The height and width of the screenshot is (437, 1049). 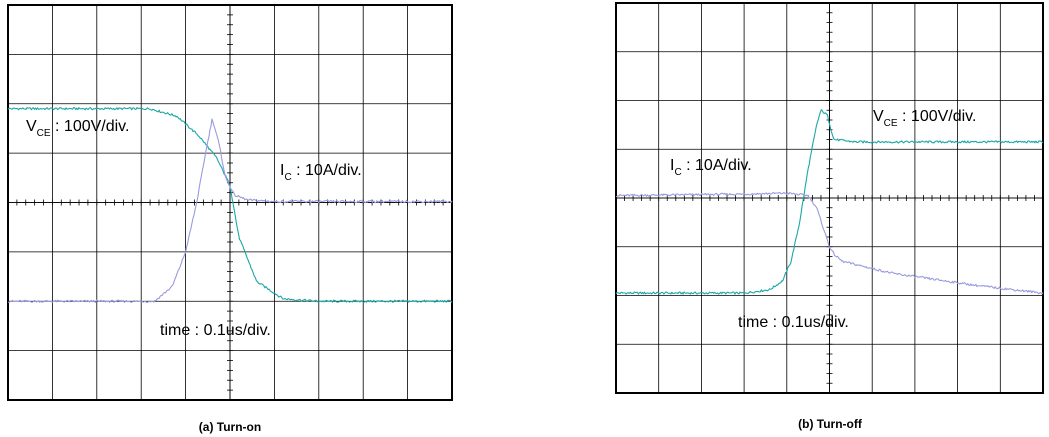 What do you see at coordinates (230, 427) in the screenshot?
I see `caption-turn-on: (a) Turn-on` at bounding box center [230, 427].